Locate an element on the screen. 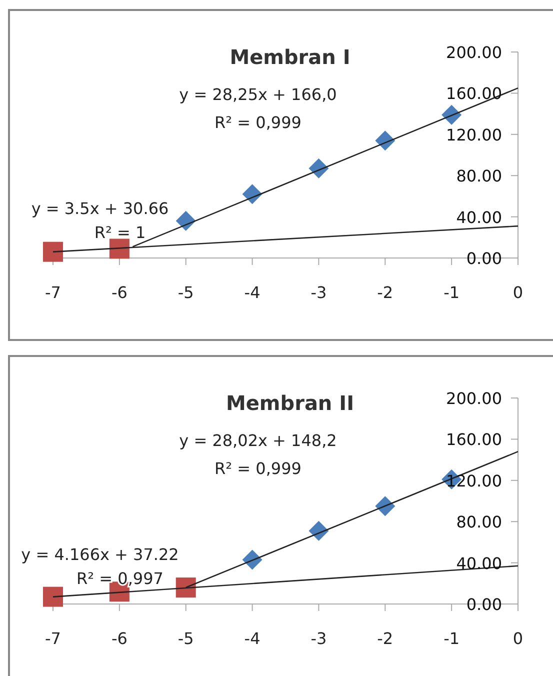 This screenshot has height=676, width=553. chart-title: Membran I is located at coordinates (290, 57).